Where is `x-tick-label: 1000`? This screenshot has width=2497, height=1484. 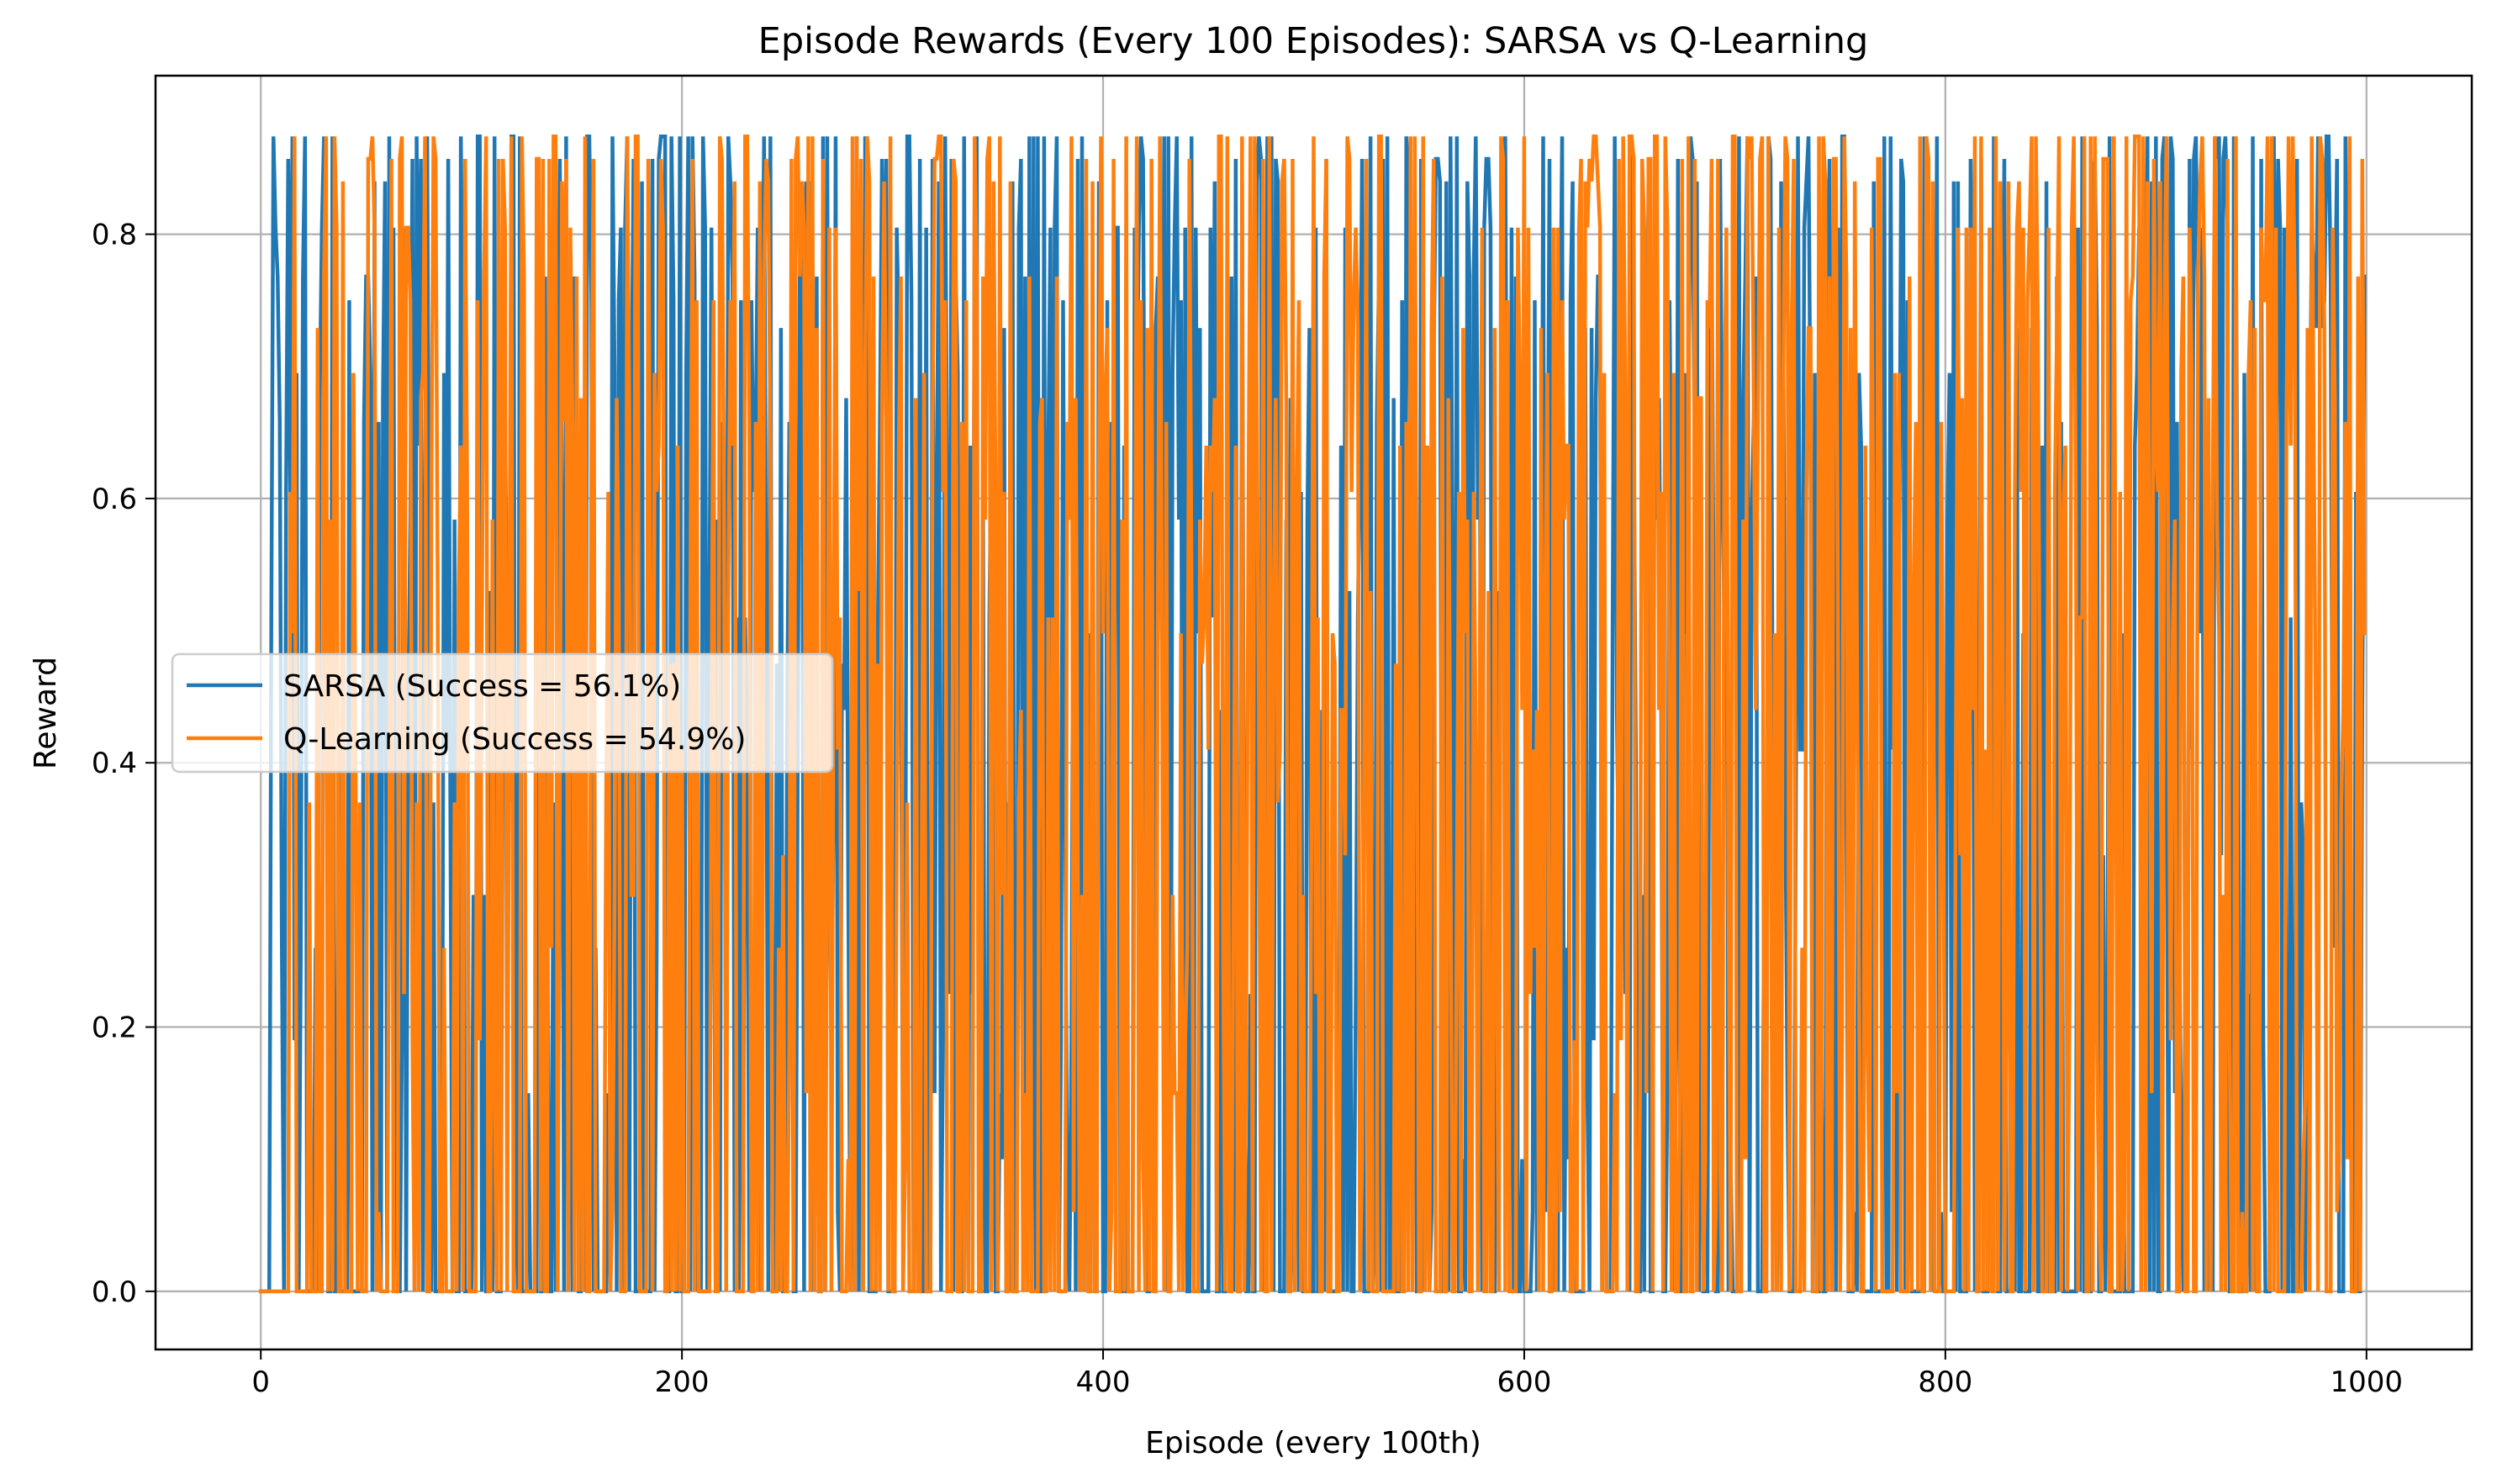
x-tick-label: 1000 is located at coordinates (2367, 1382).